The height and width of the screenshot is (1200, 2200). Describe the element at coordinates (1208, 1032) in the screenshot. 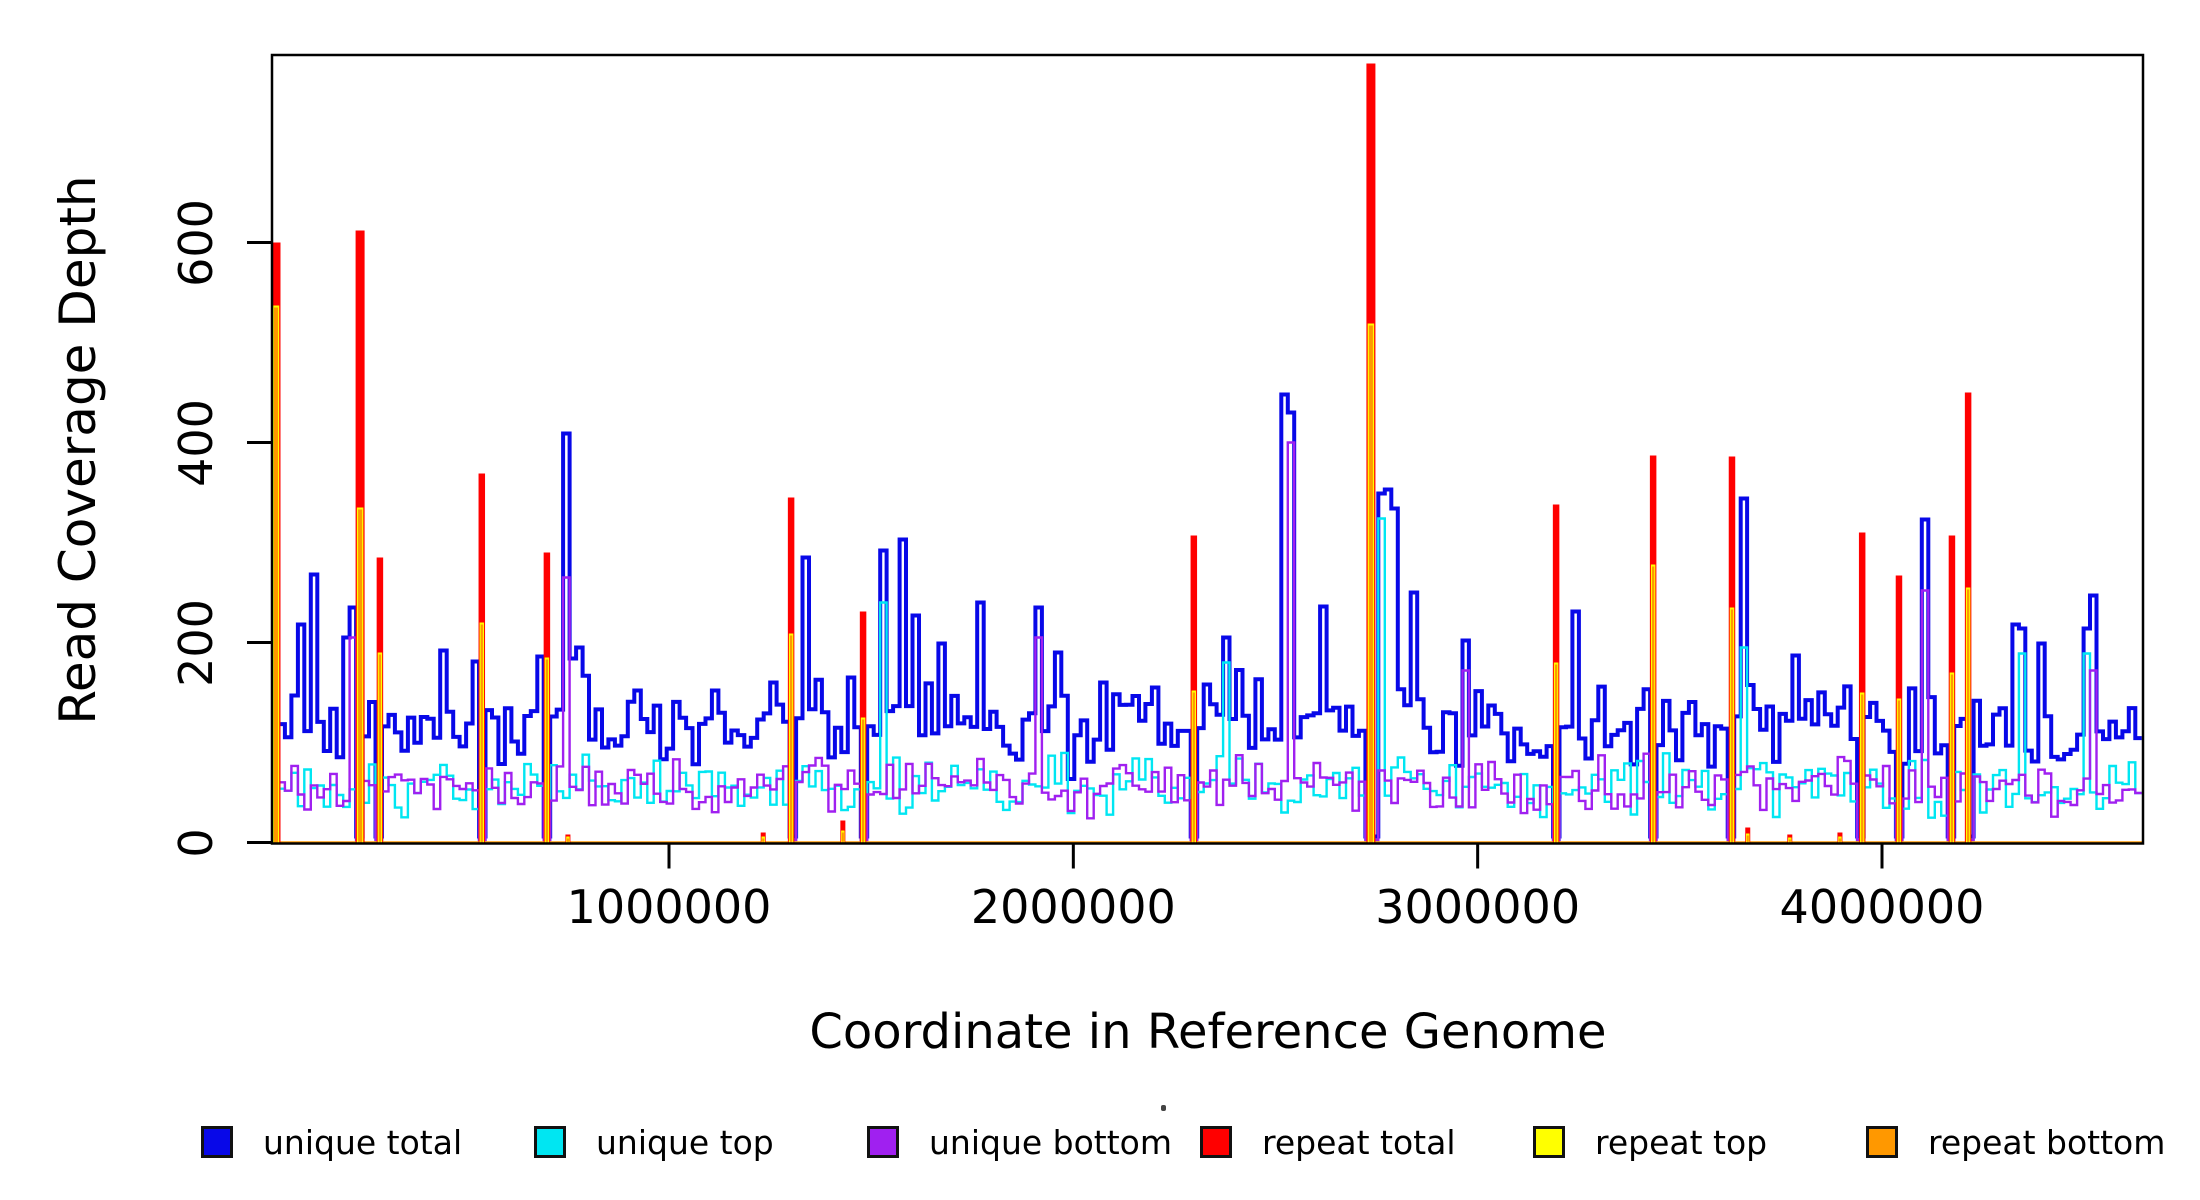

I see `x-axis-title: Coordinate in Reference Genome` at that location.